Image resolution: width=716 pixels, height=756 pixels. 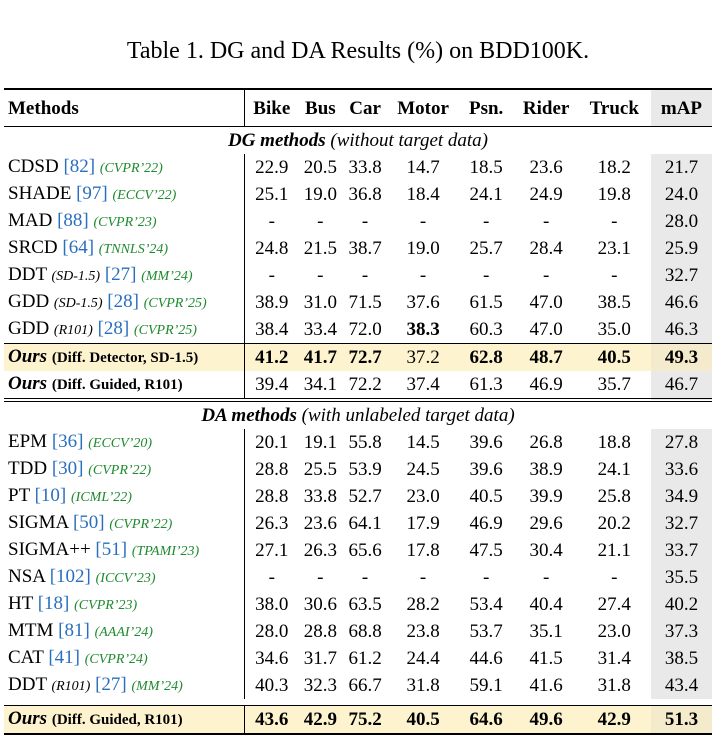 What do you see at coordinates (125, 222) in the screenshot?
I see `venue-label: (CVPR’23)` at bounding box center [125, 222].